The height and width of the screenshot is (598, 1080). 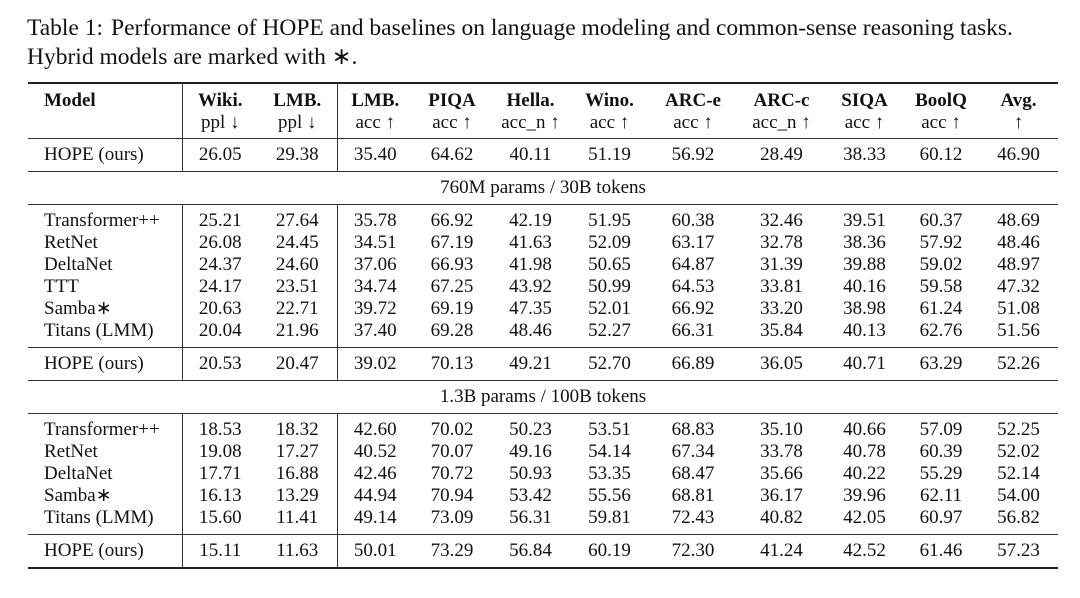 What do you see at coordinates (452, 517) in the screenshot?
I see `score: 73.09` at bounding box center [452, 517].